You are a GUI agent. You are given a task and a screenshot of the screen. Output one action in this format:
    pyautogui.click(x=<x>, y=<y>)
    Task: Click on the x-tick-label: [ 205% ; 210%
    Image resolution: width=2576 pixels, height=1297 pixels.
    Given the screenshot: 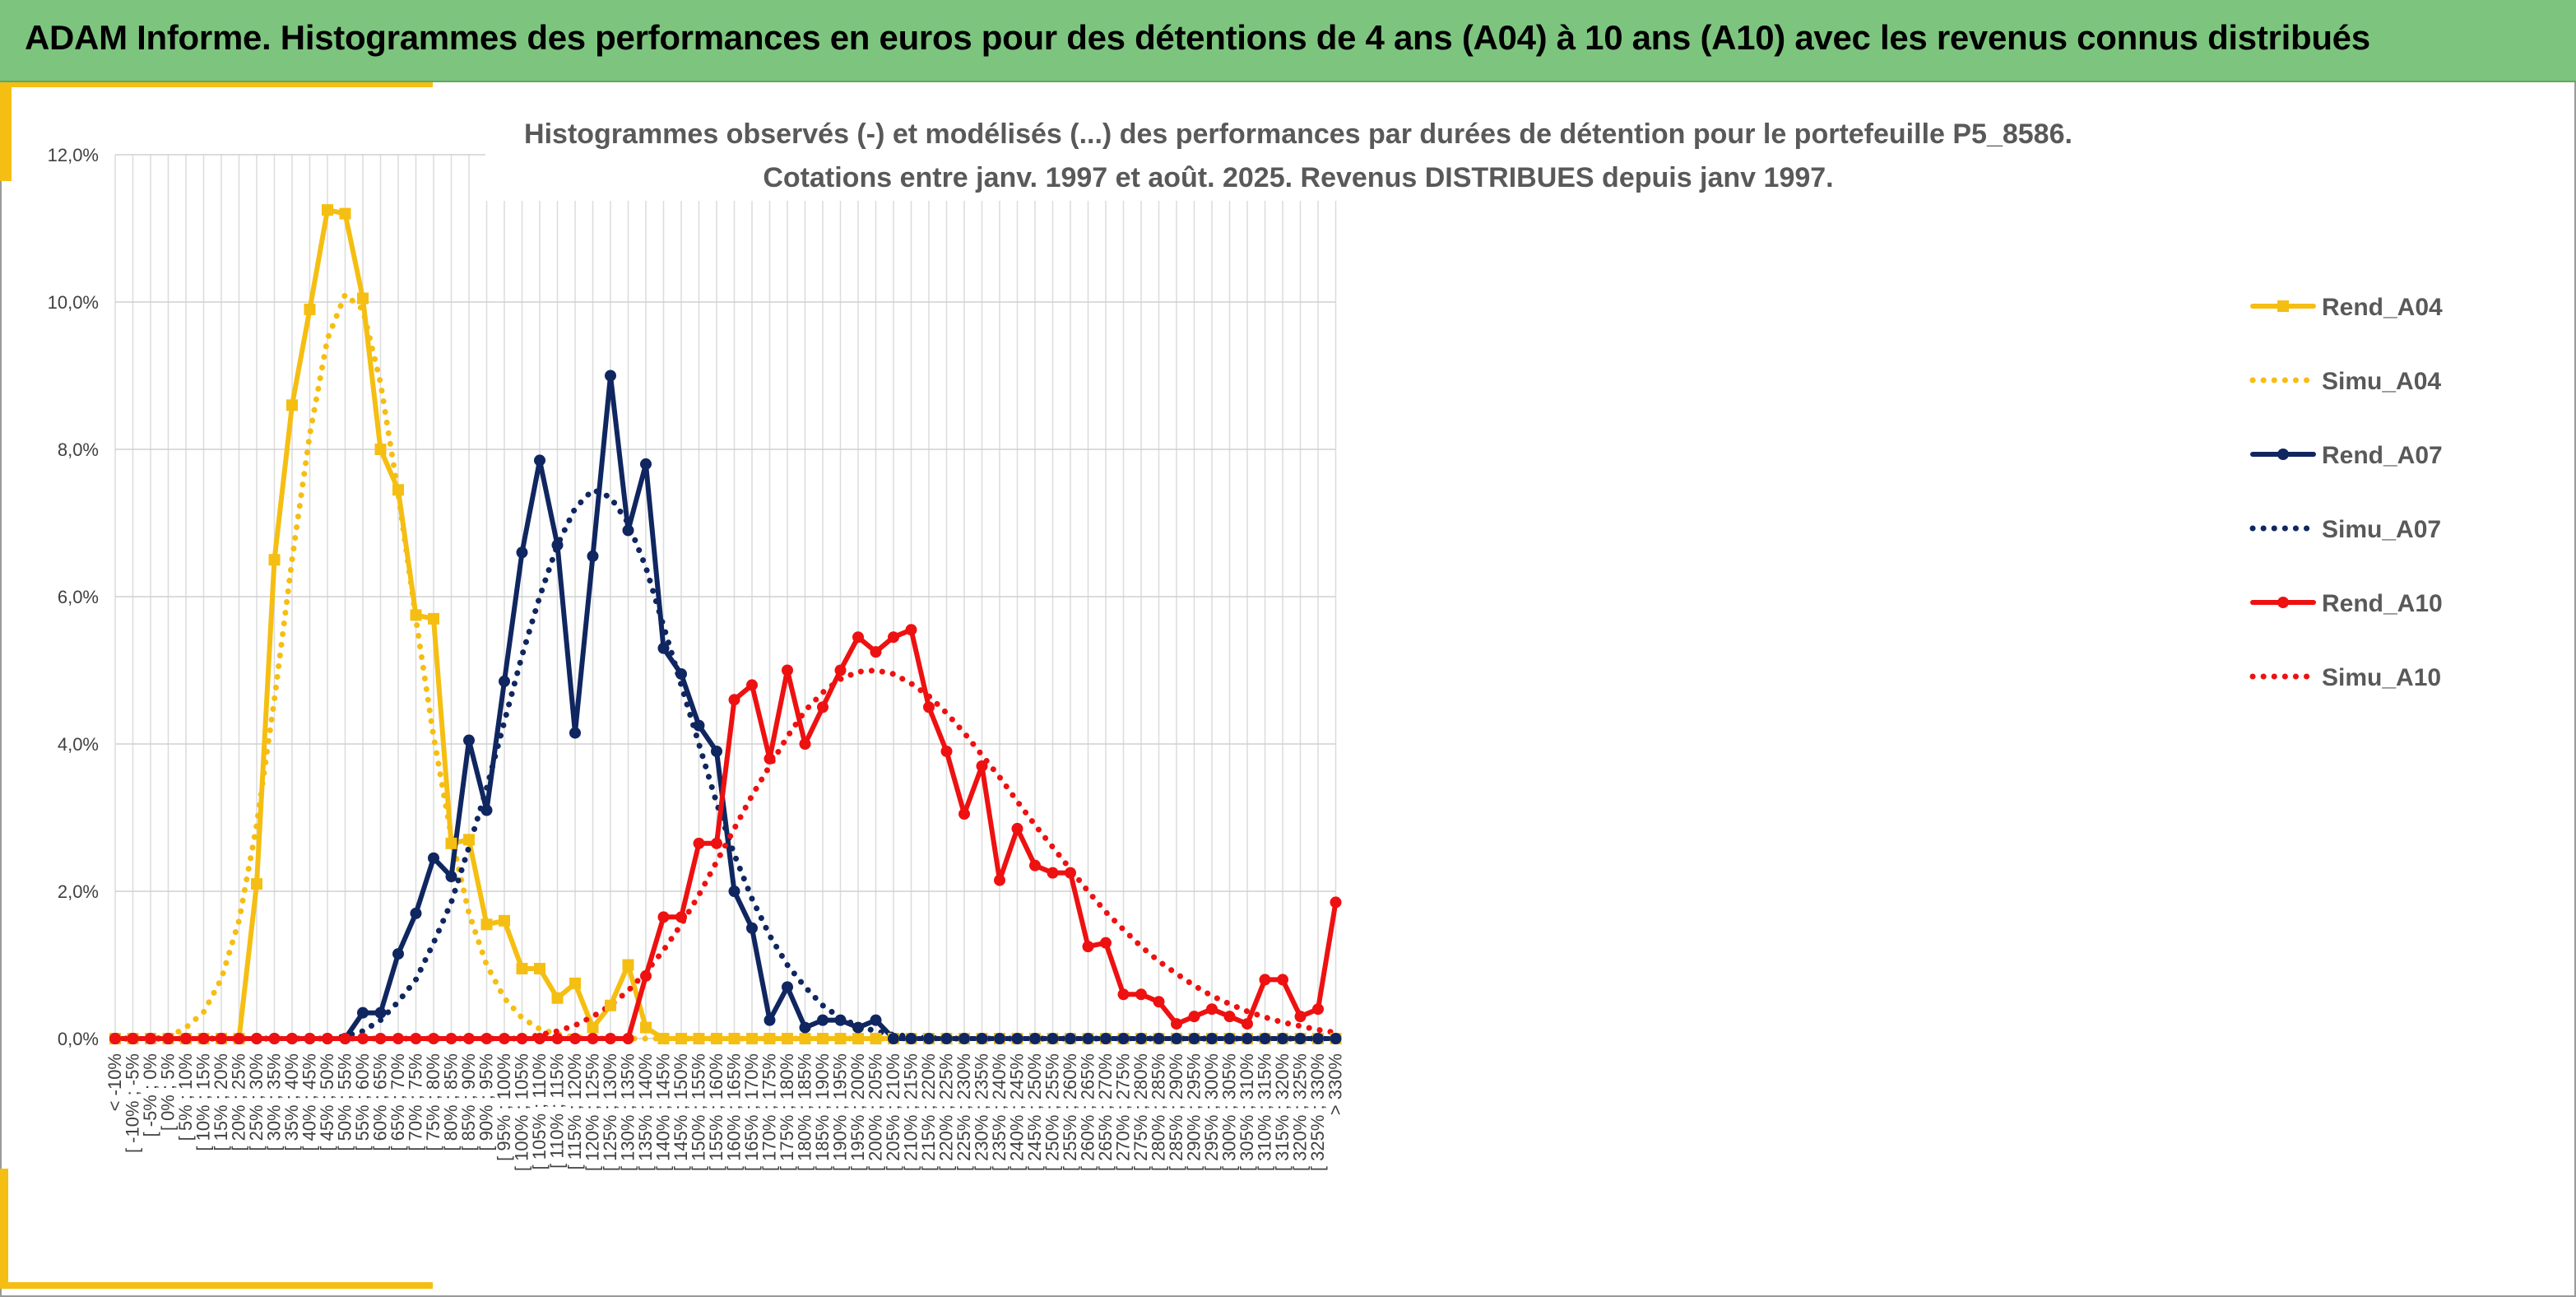 What is the action you would take?
    pyautogui.click(x=893, y=1112)
    